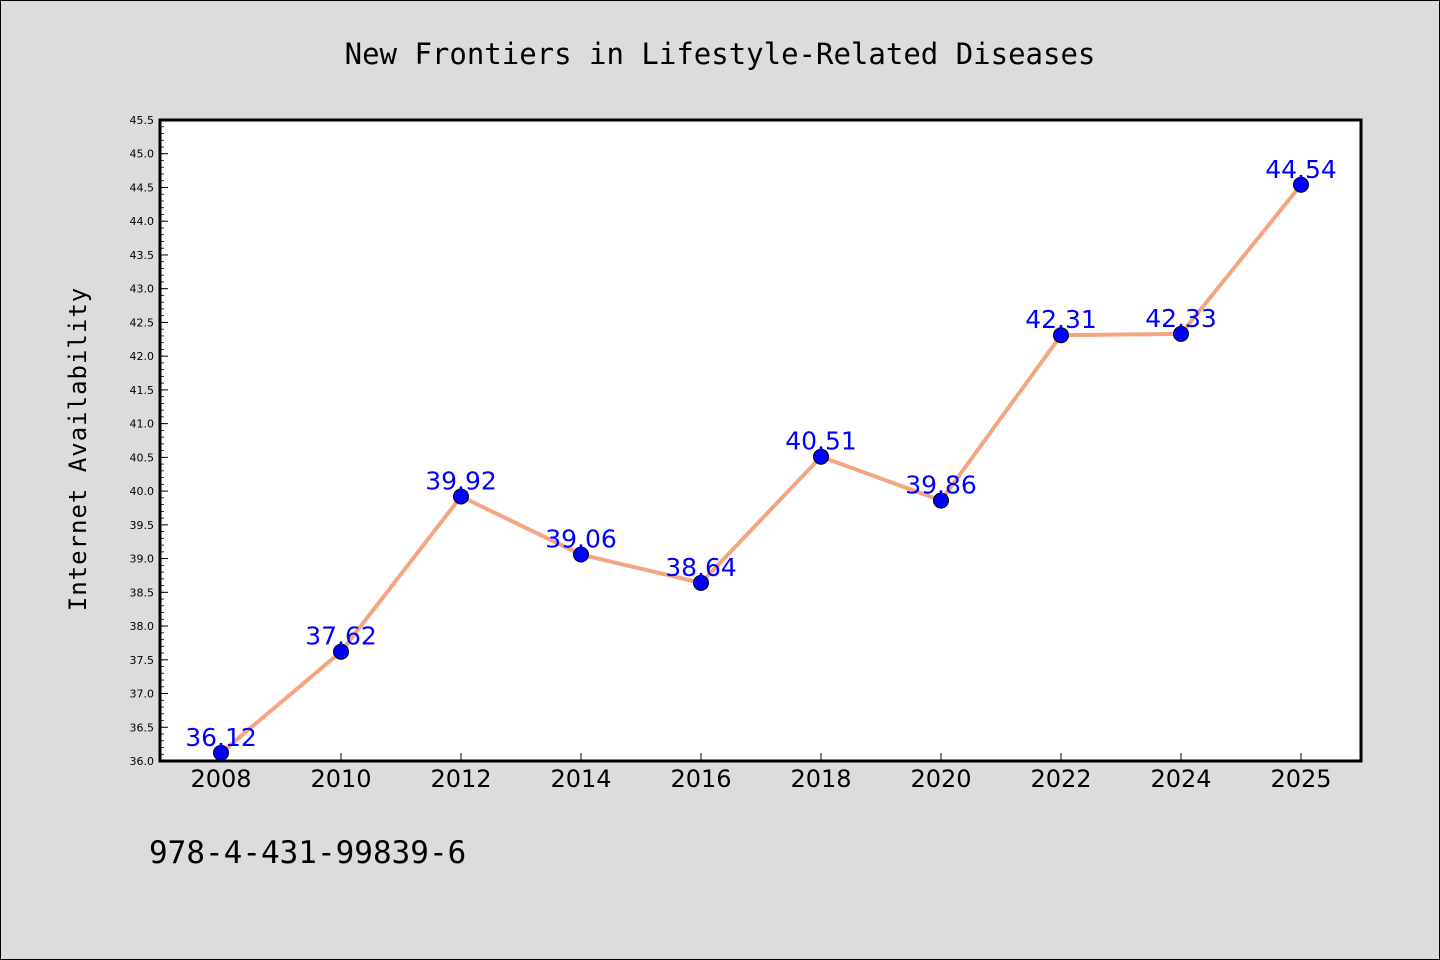 This screenshot has width=1440, height=960. What do you see at coordinates (340, 779) in the screenshot?
I see `x-tick-label: 2010` at bounding box center [340, 779].